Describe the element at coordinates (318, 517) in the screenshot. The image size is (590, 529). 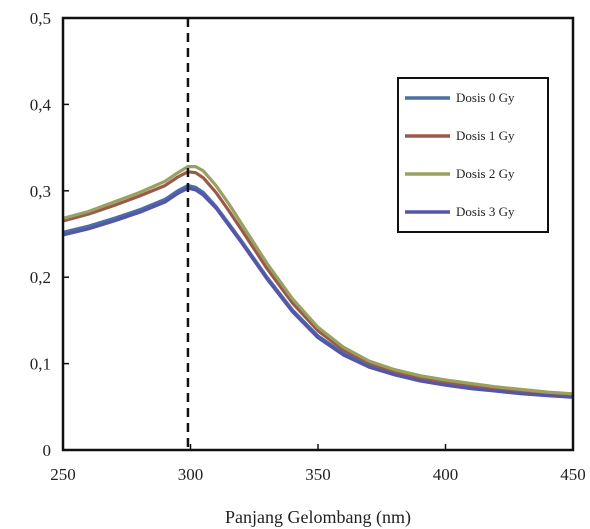
I see `x-axis-title: Panjang Gelombang (nm)` at that location.